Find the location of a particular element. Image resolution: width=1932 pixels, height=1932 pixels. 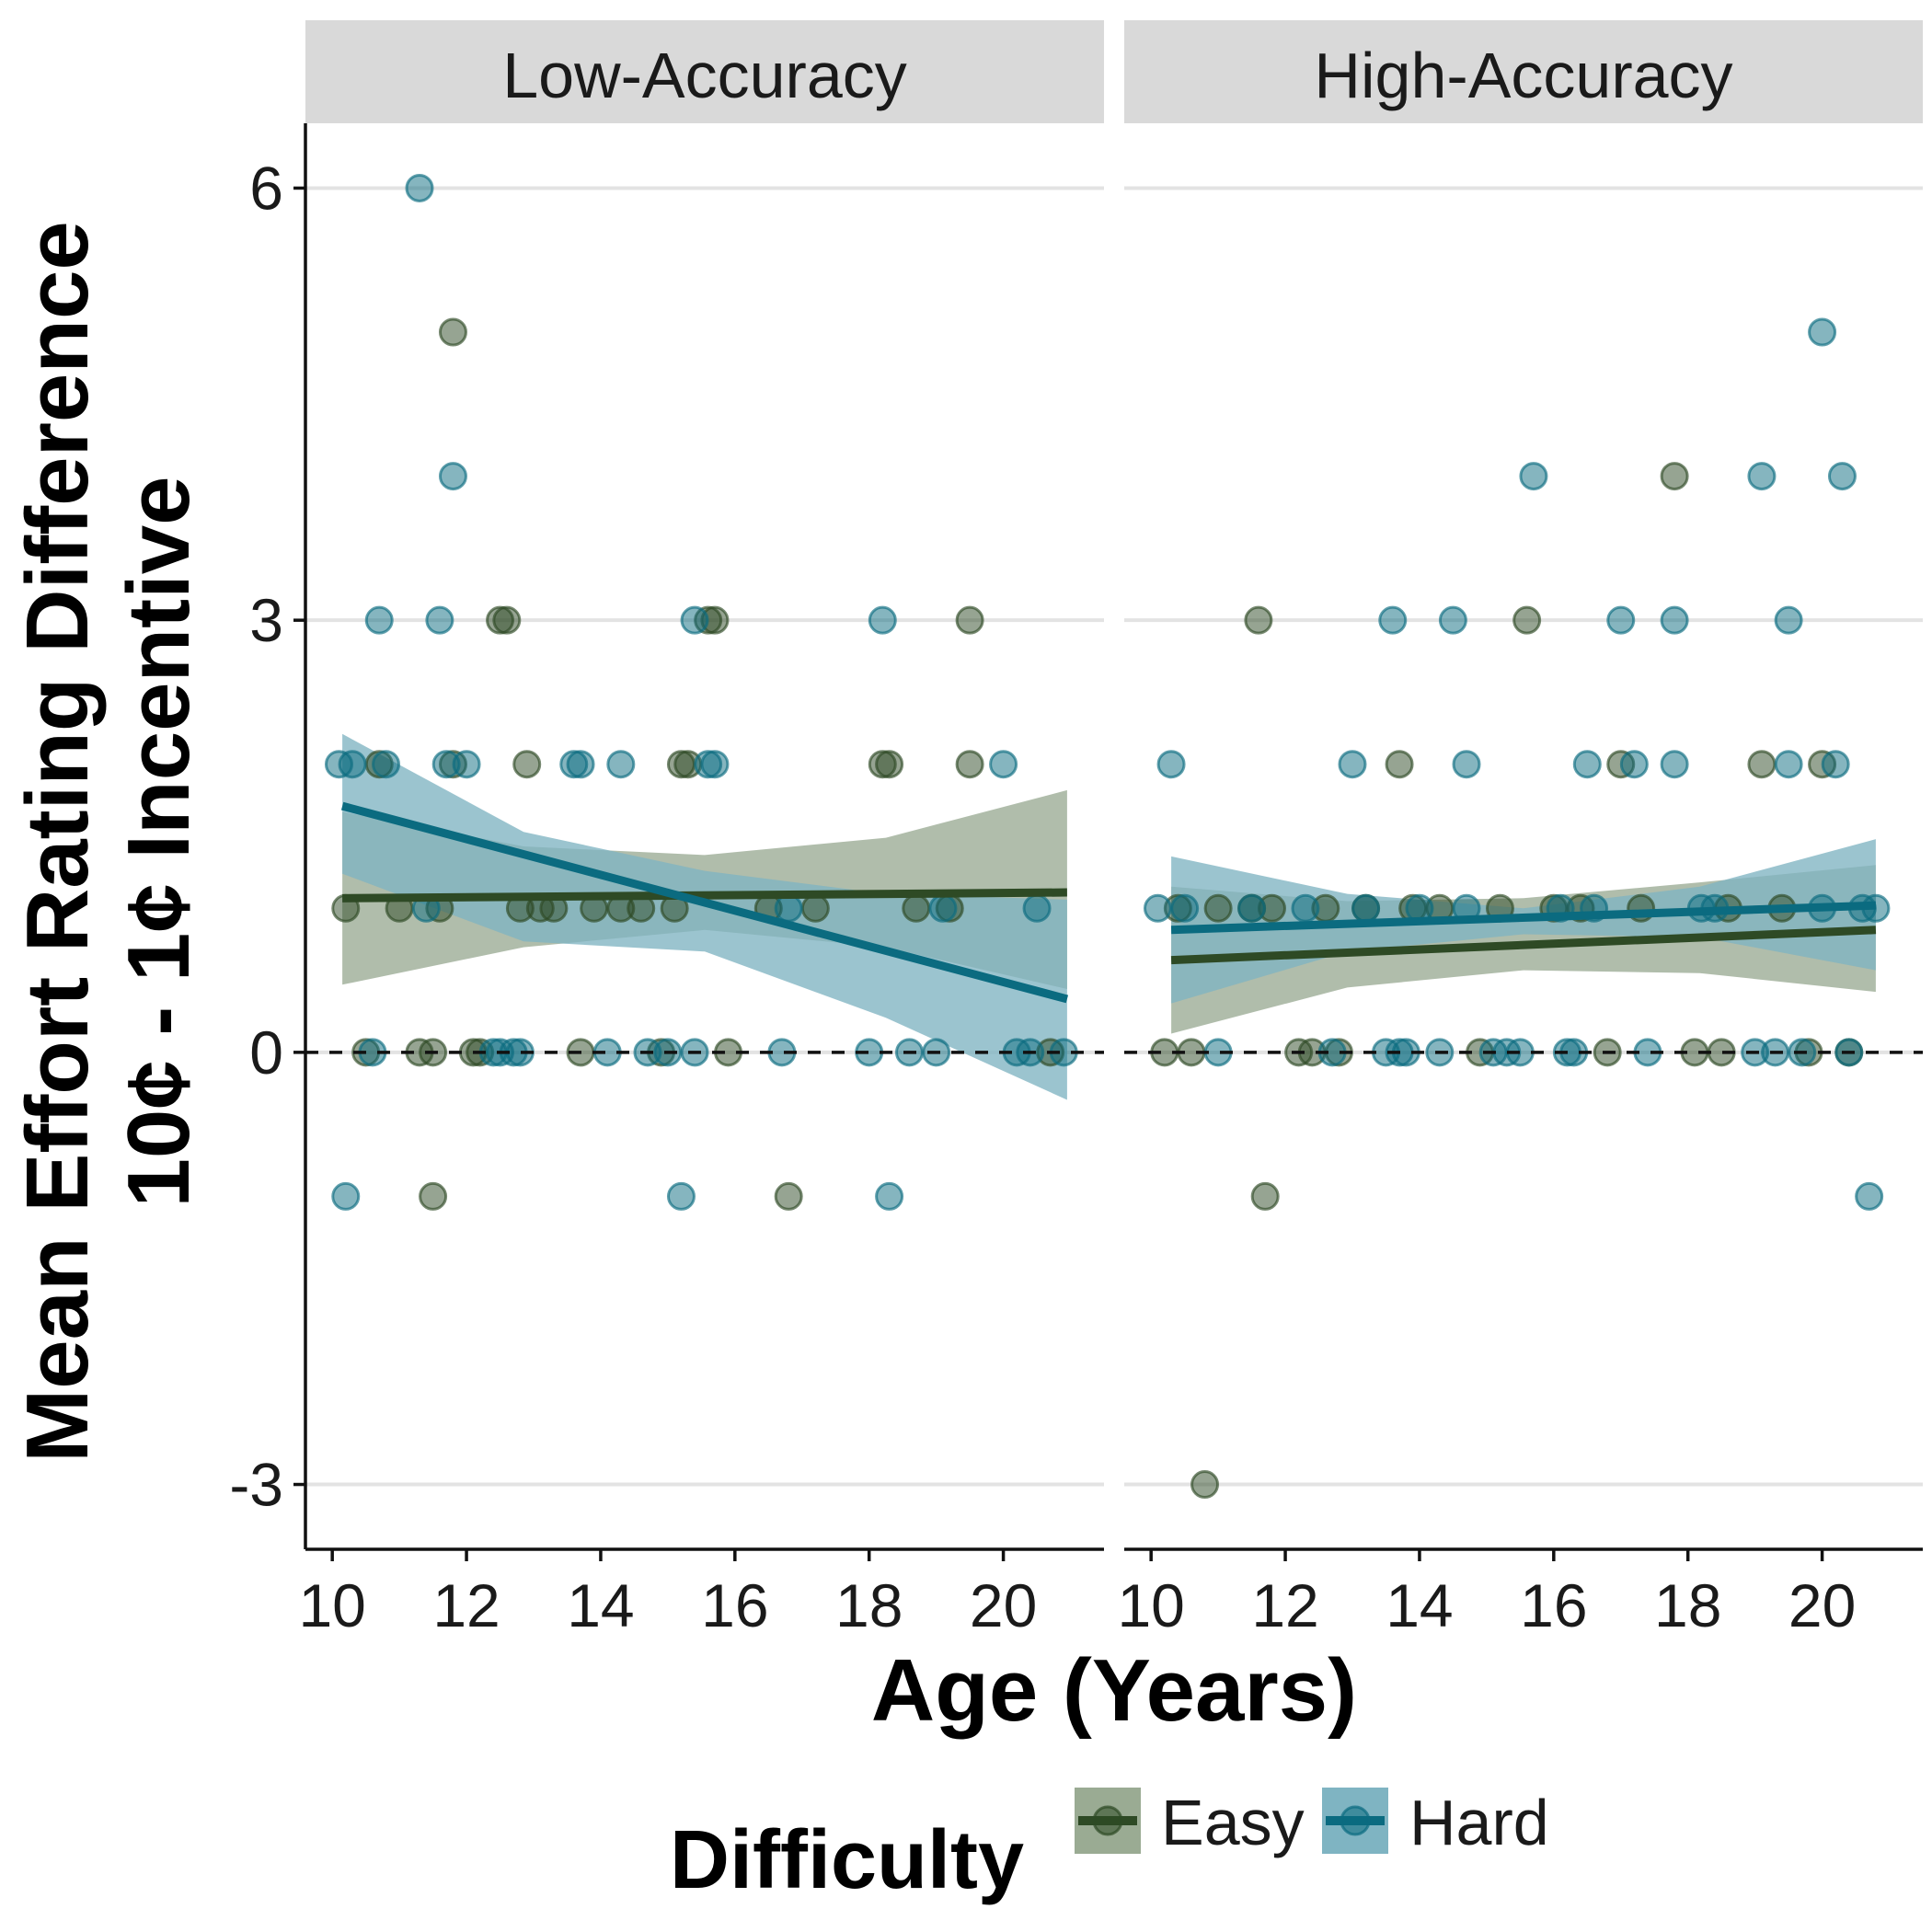

legend-key-easy-point is located at coordinates (1107, 1820).